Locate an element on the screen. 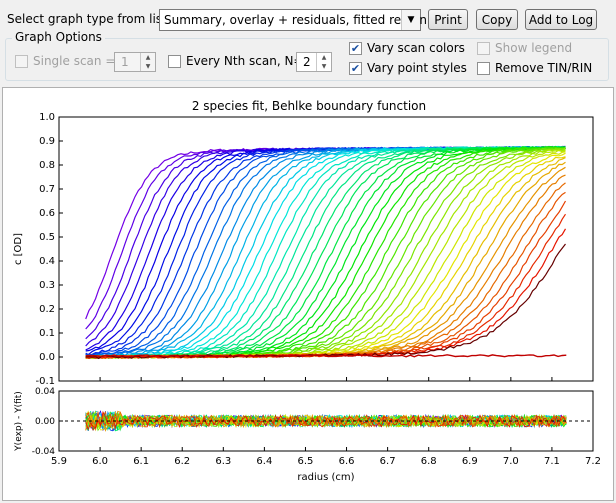 The width and height of the screenshot is (616, 503). residual-y-tick-label: 0.04 is located at coordinates (45, 392).